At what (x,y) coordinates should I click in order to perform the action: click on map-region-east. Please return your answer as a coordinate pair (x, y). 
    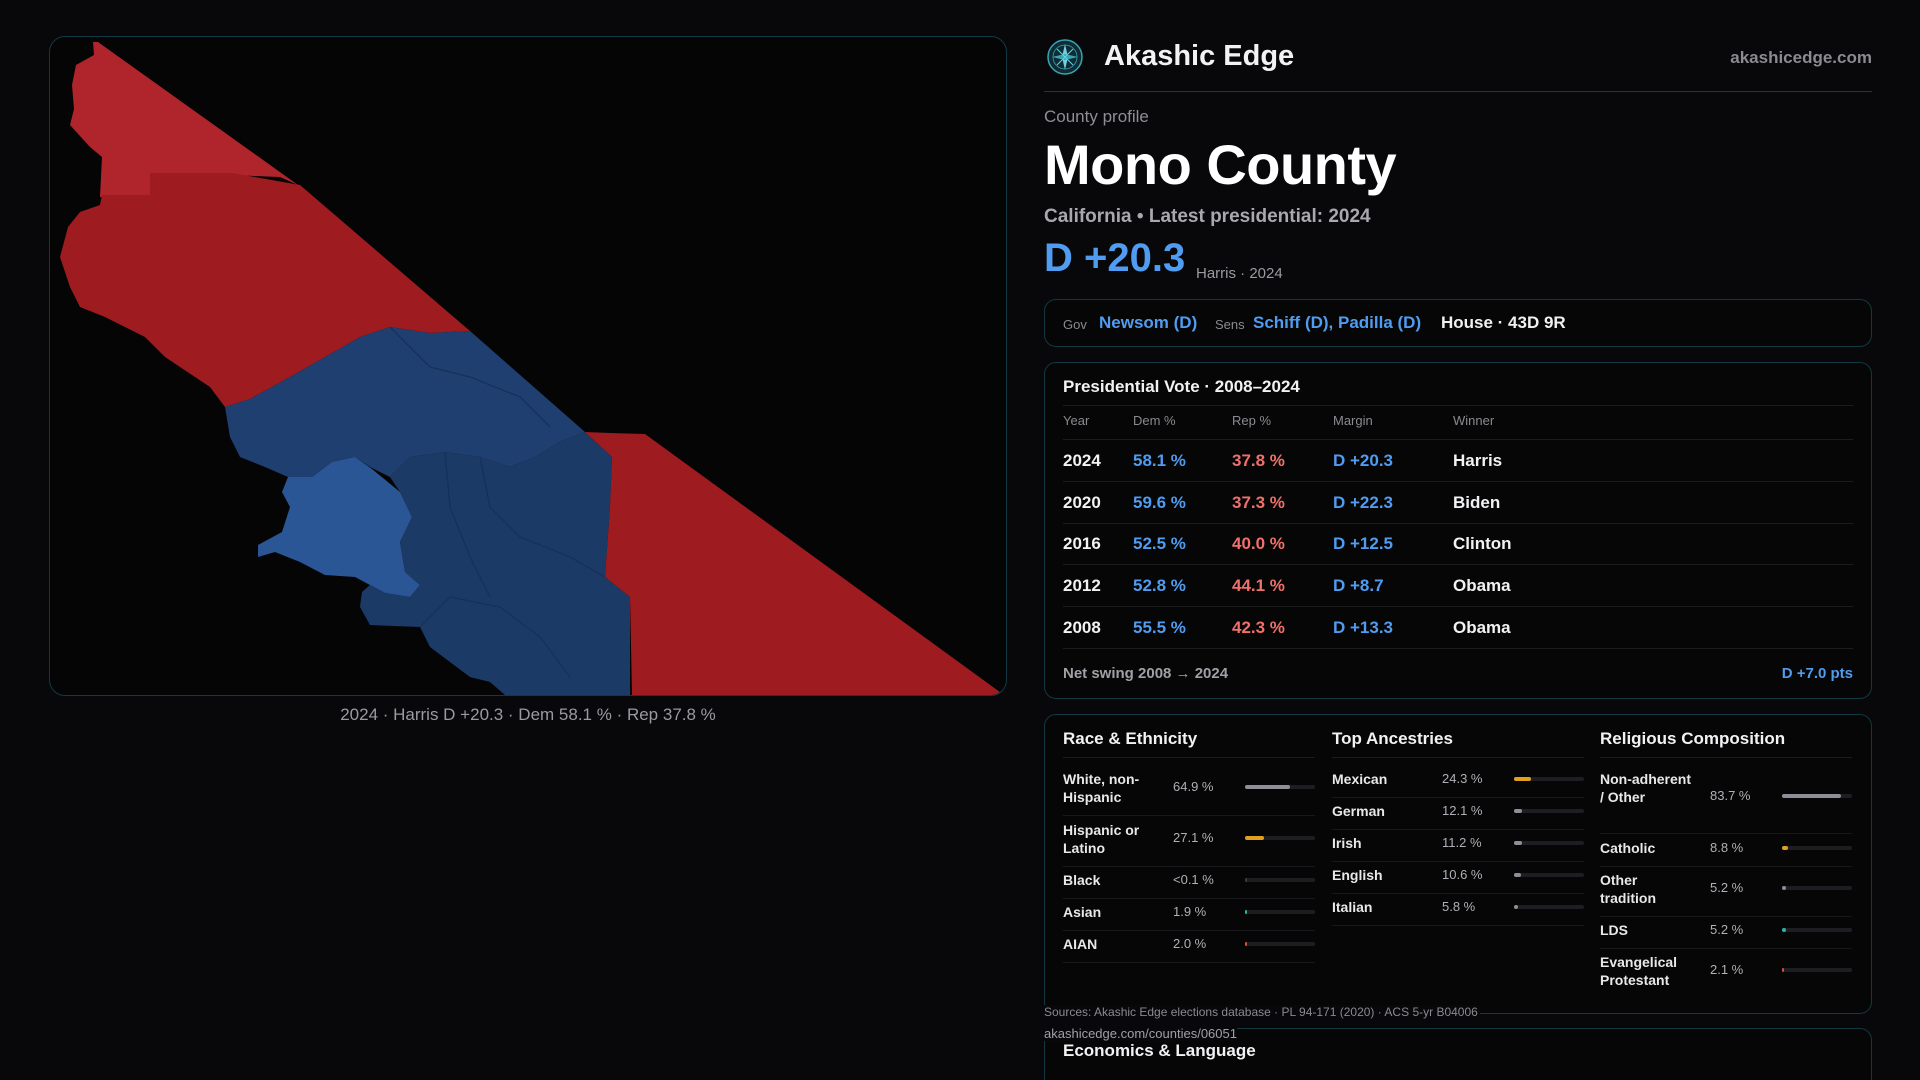
    Looking at the image, I should click on (794, 563).